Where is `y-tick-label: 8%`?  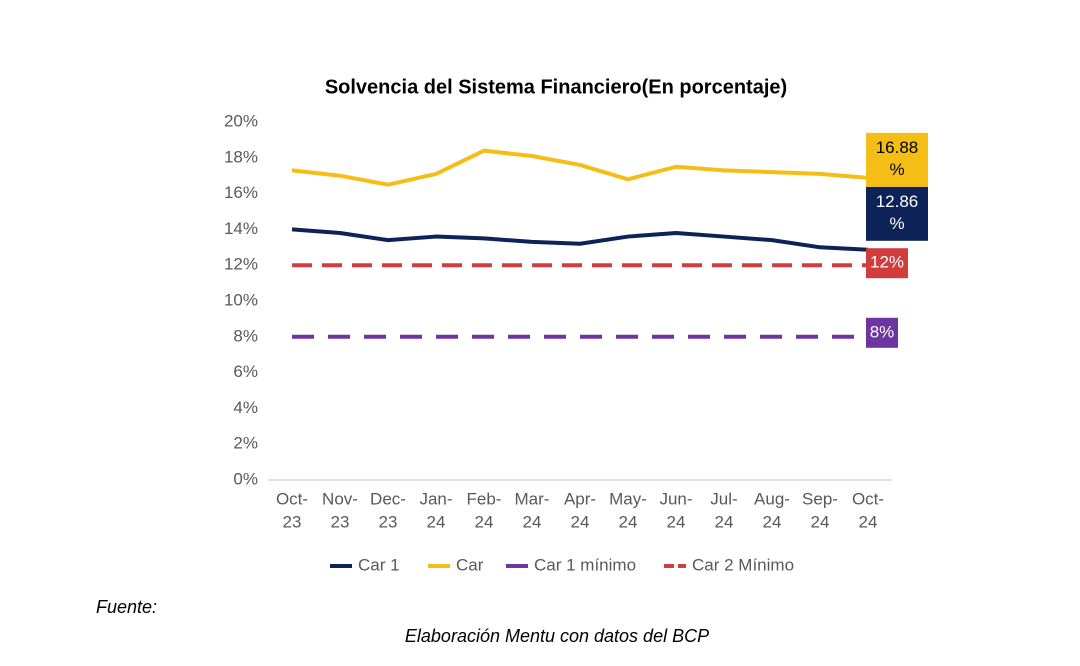
y-tick-label: 8% is located at coordinates (245, 335).